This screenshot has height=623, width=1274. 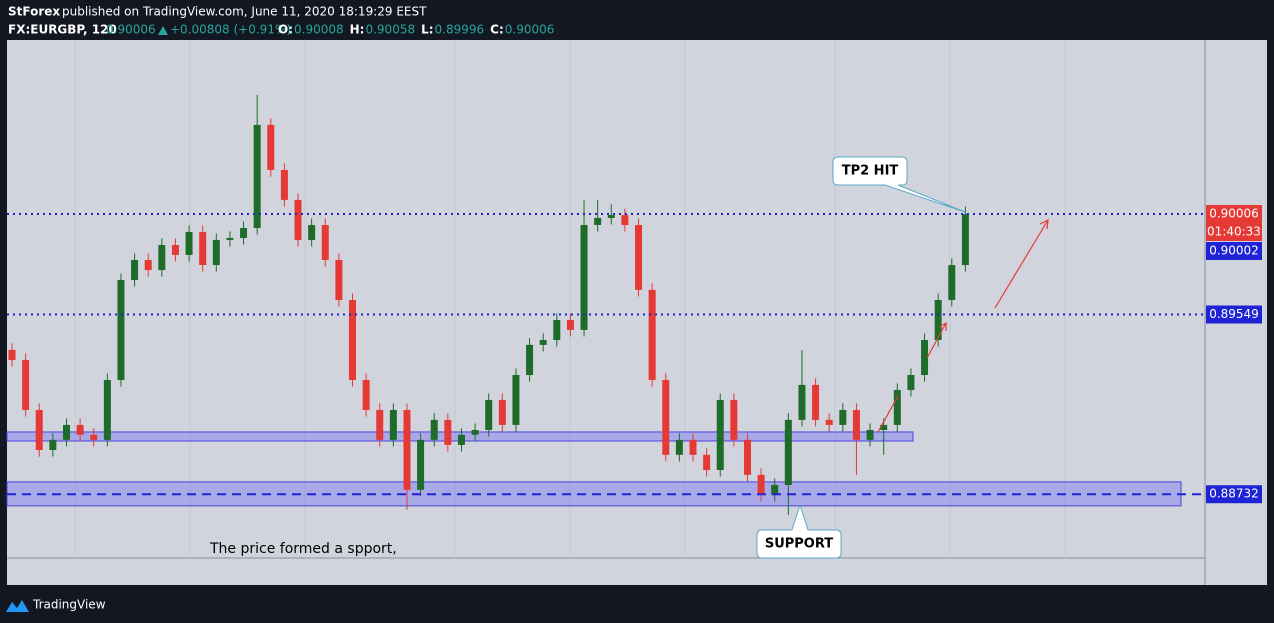 I want to click on quote-value: 0.90058, so click(x=390, y=30).